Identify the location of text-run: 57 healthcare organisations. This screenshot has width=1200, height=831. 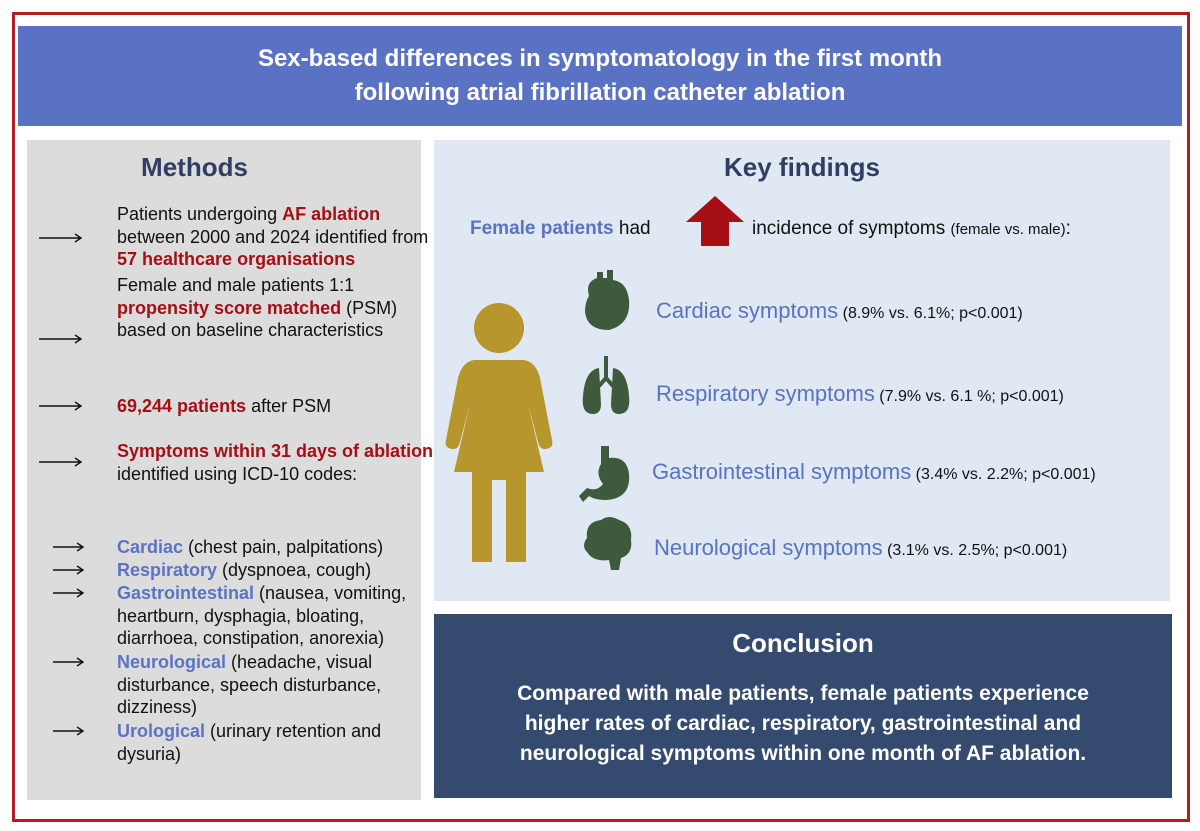
(236, 259).